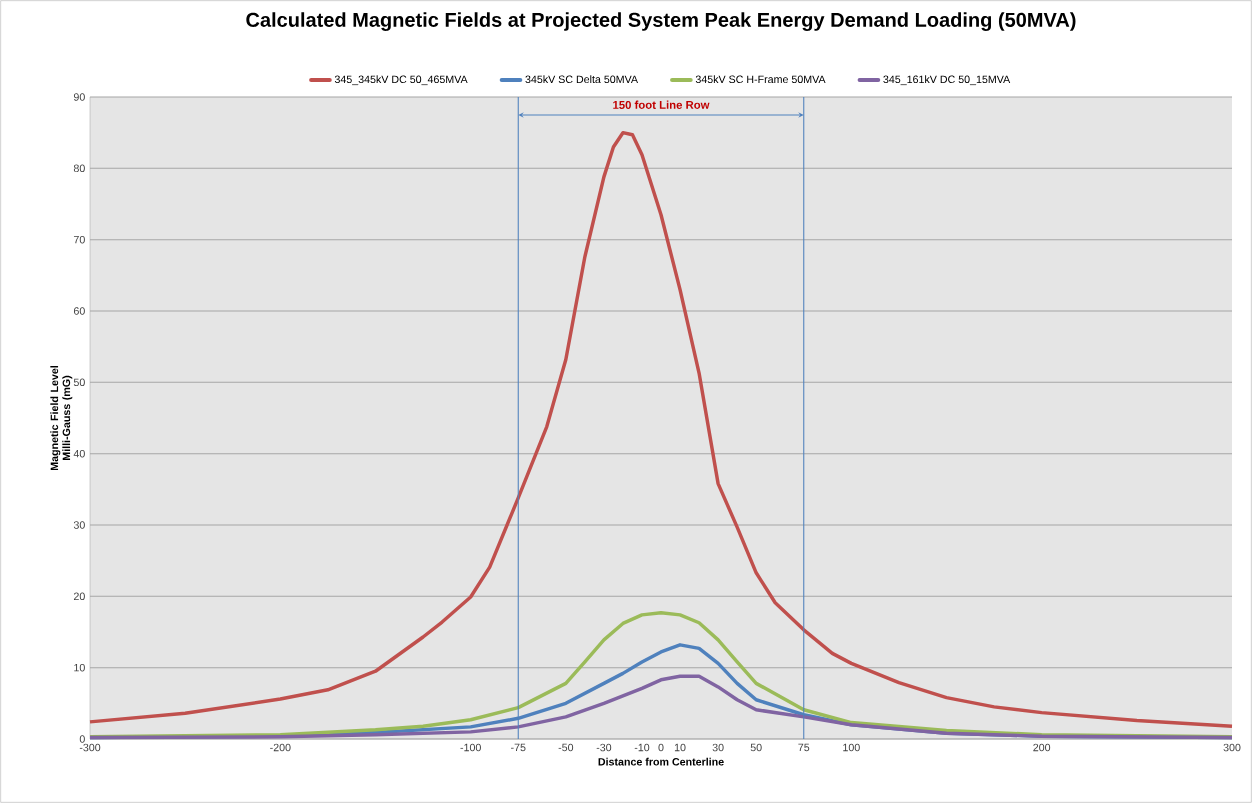 Image resolution: width=1252 pixels, height=803 pixels. What do you see at coordinates (280, 747) in the screenshot?
I see `x-tick-label: -200` at bounding box center [280, 747].